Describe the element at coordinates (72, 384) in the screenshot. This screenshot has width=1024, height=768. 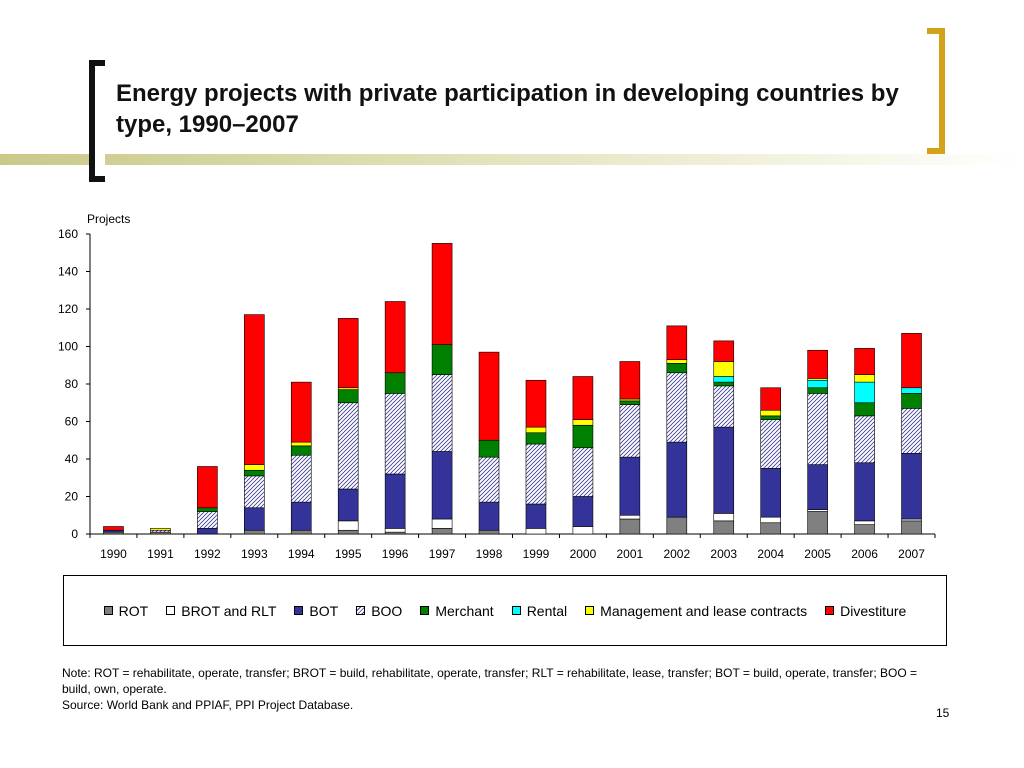
I see `y-tick-label: 80` at that location.